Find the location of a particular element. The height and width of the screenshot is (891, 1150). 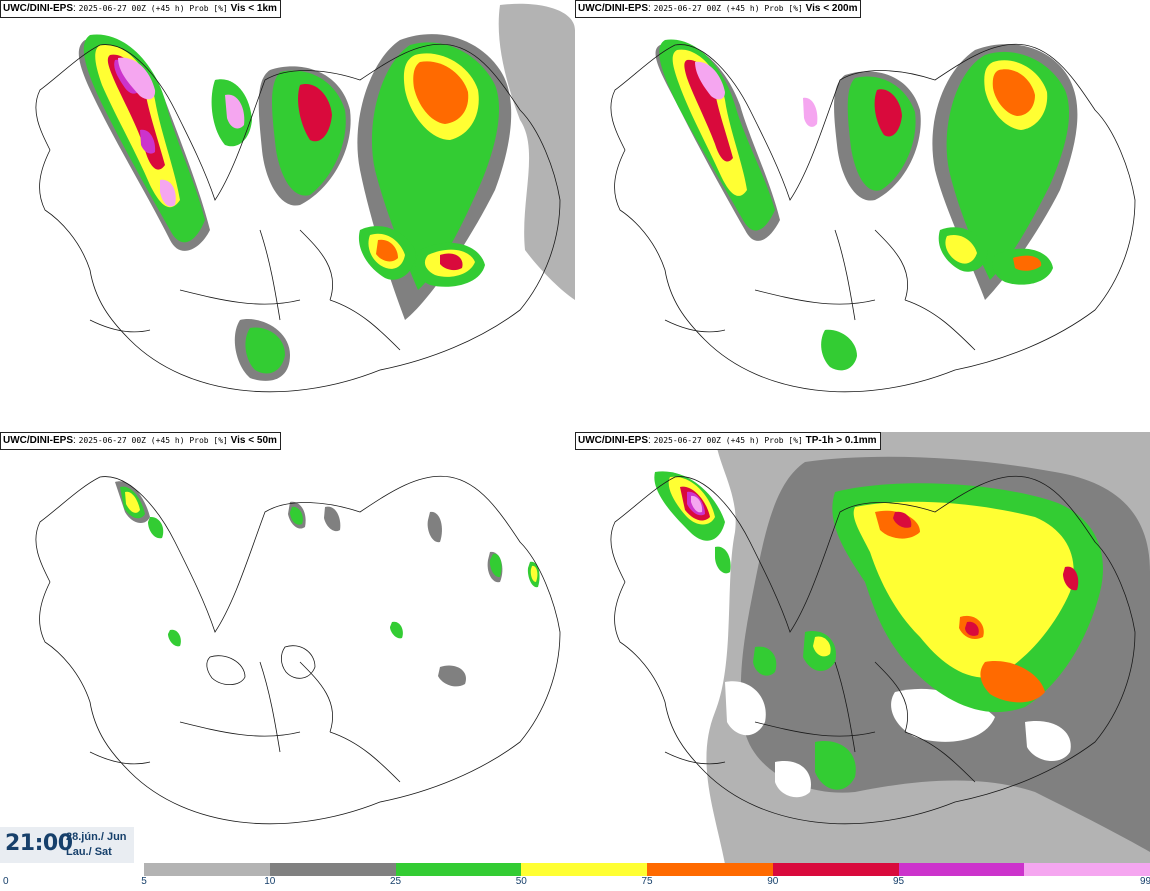

colorbar-tick-label: 95 is located at coordinates (898, 881).